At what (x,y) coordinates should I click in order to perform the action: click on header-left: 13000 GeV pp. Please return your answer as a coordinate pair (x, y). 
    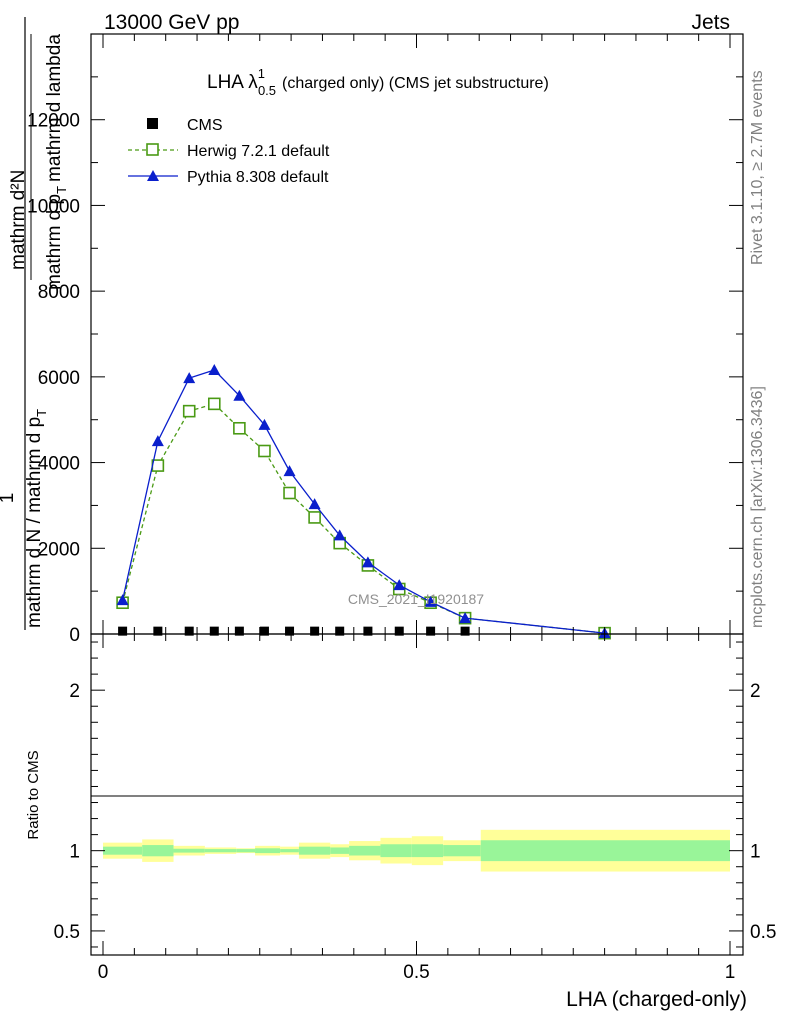
    Looking at the image, I should click on (171, 22).